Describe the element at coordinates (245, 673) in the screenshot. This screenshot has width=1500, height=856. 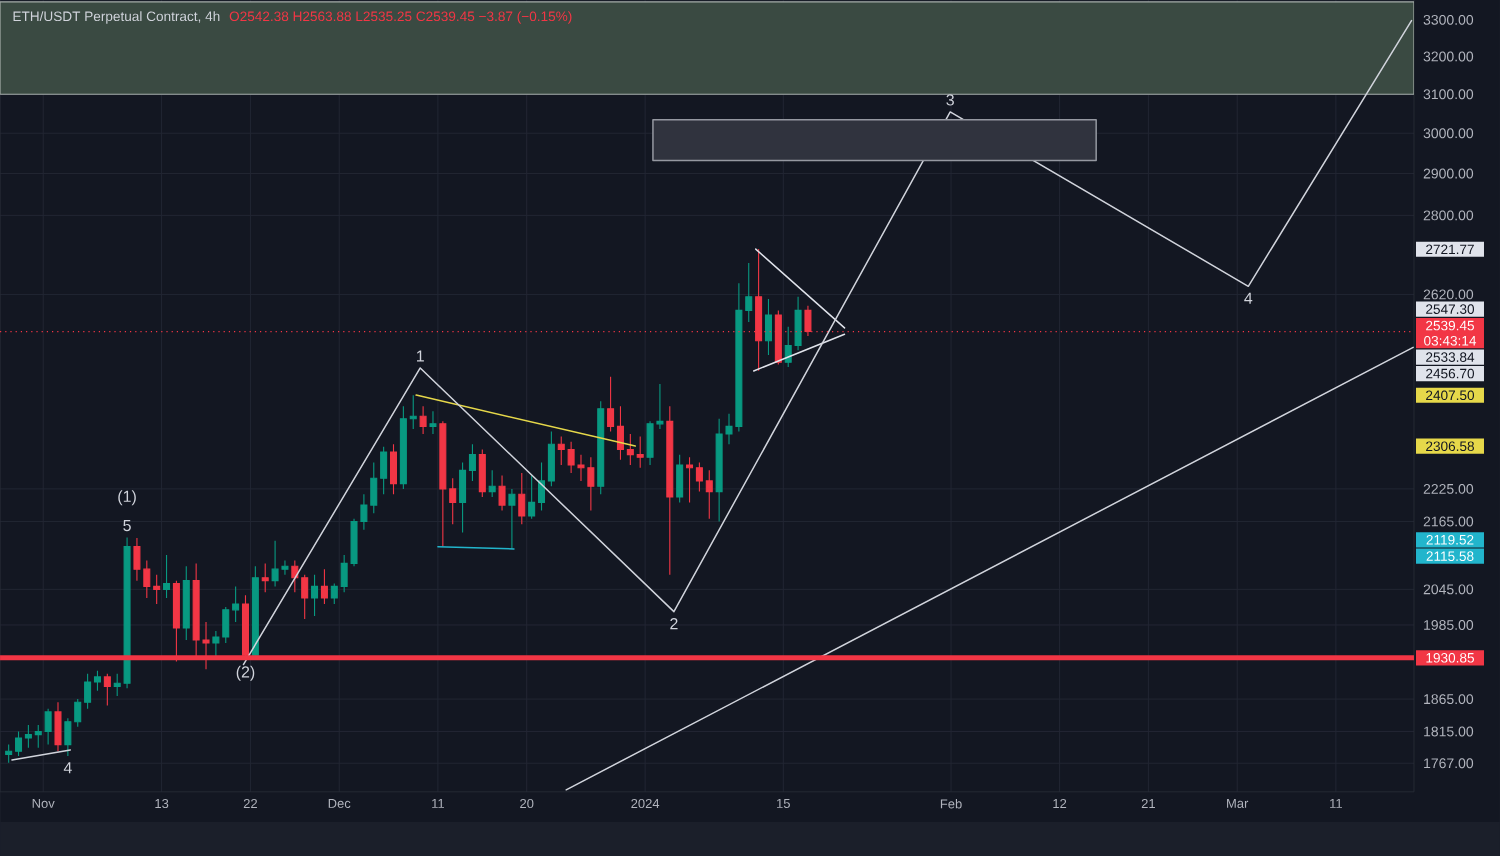
I see `annotation: (2)` at that location.